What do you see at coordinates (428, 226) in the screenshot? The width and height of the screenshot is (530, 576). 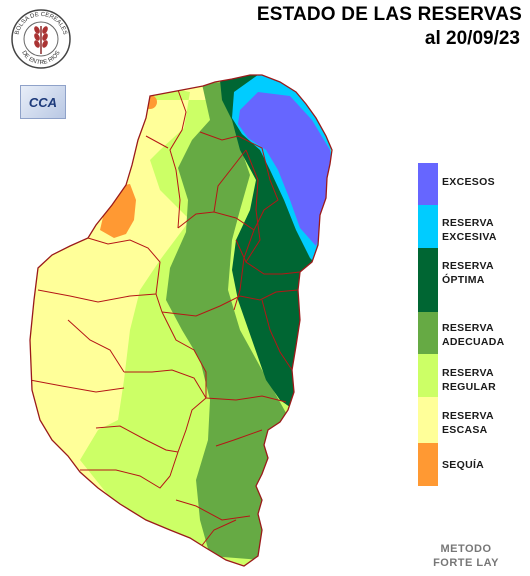 I see `legend-swatch-excesiva` at bounding box center [428, 226].